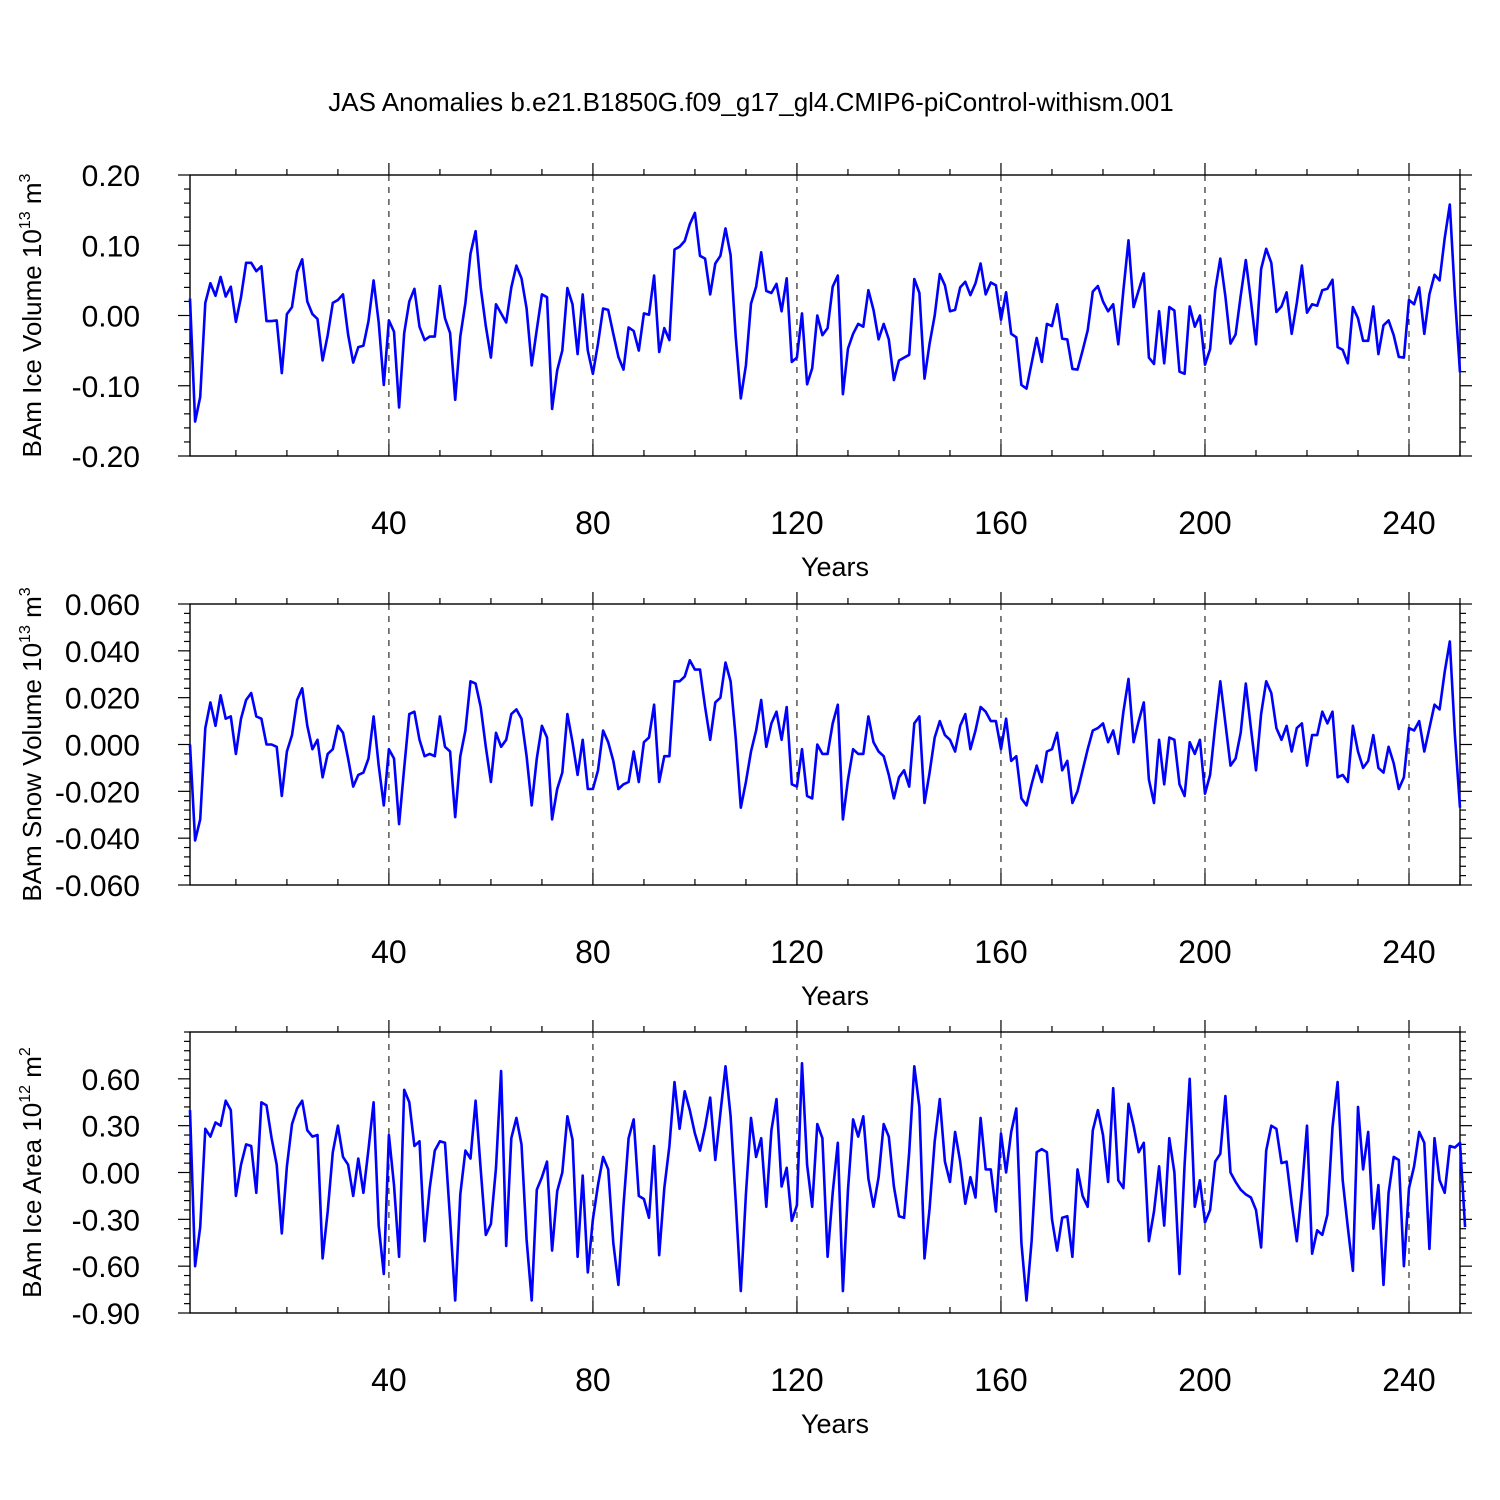  Describe the element at coordinates (106, 1220) in the screenshot. I see `y-tick-label: -0.30` at that location.